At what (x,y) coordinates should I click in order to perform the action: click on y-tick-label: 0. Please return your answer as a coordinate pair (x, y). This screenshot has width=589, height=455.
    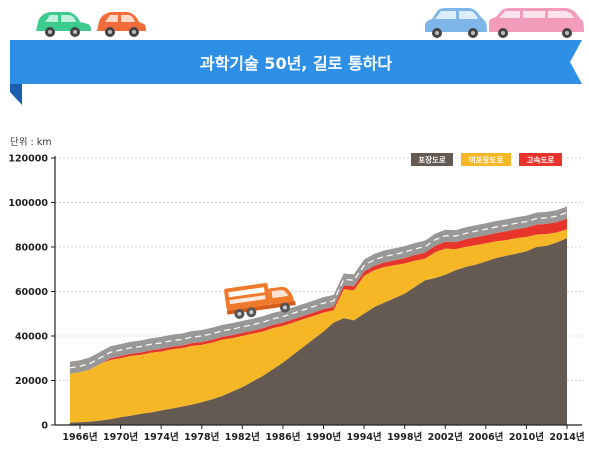
    Looking at the image, I should click on (44, 426).